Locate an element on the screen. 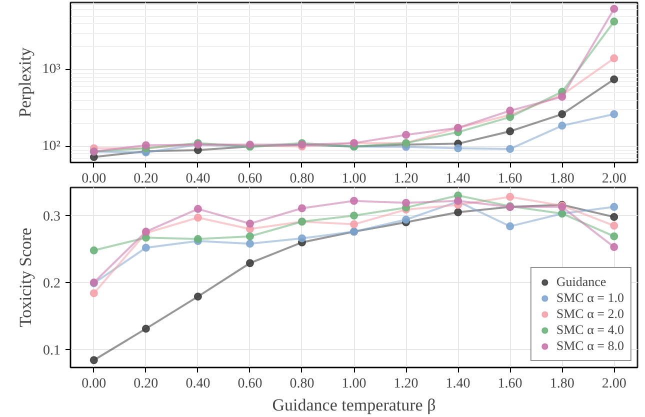 Image resolution: width=645 pixels, height=417 pixels. legend-label: SMC α = 8.0 is located at coordinates (590, 346).